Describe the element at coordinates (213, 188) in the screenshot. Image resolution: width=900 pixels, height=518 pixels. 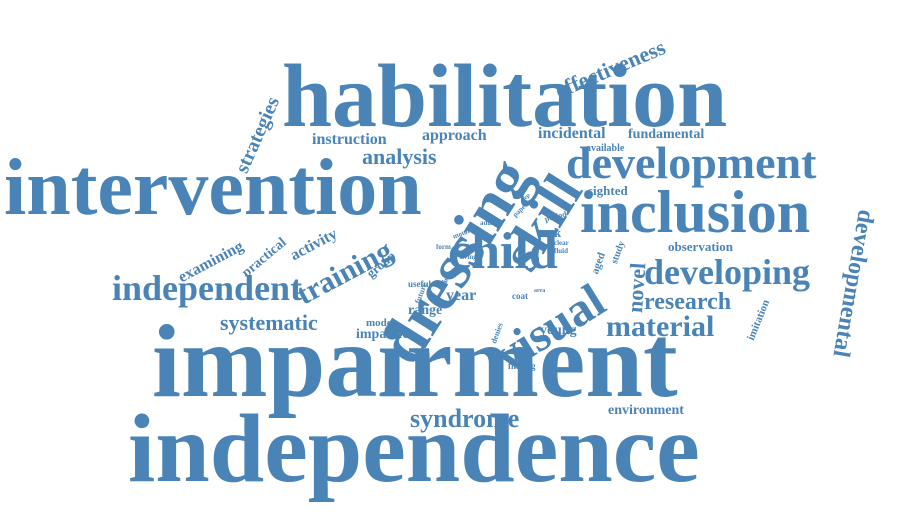
I see `word-intervention: intervention` at that location.